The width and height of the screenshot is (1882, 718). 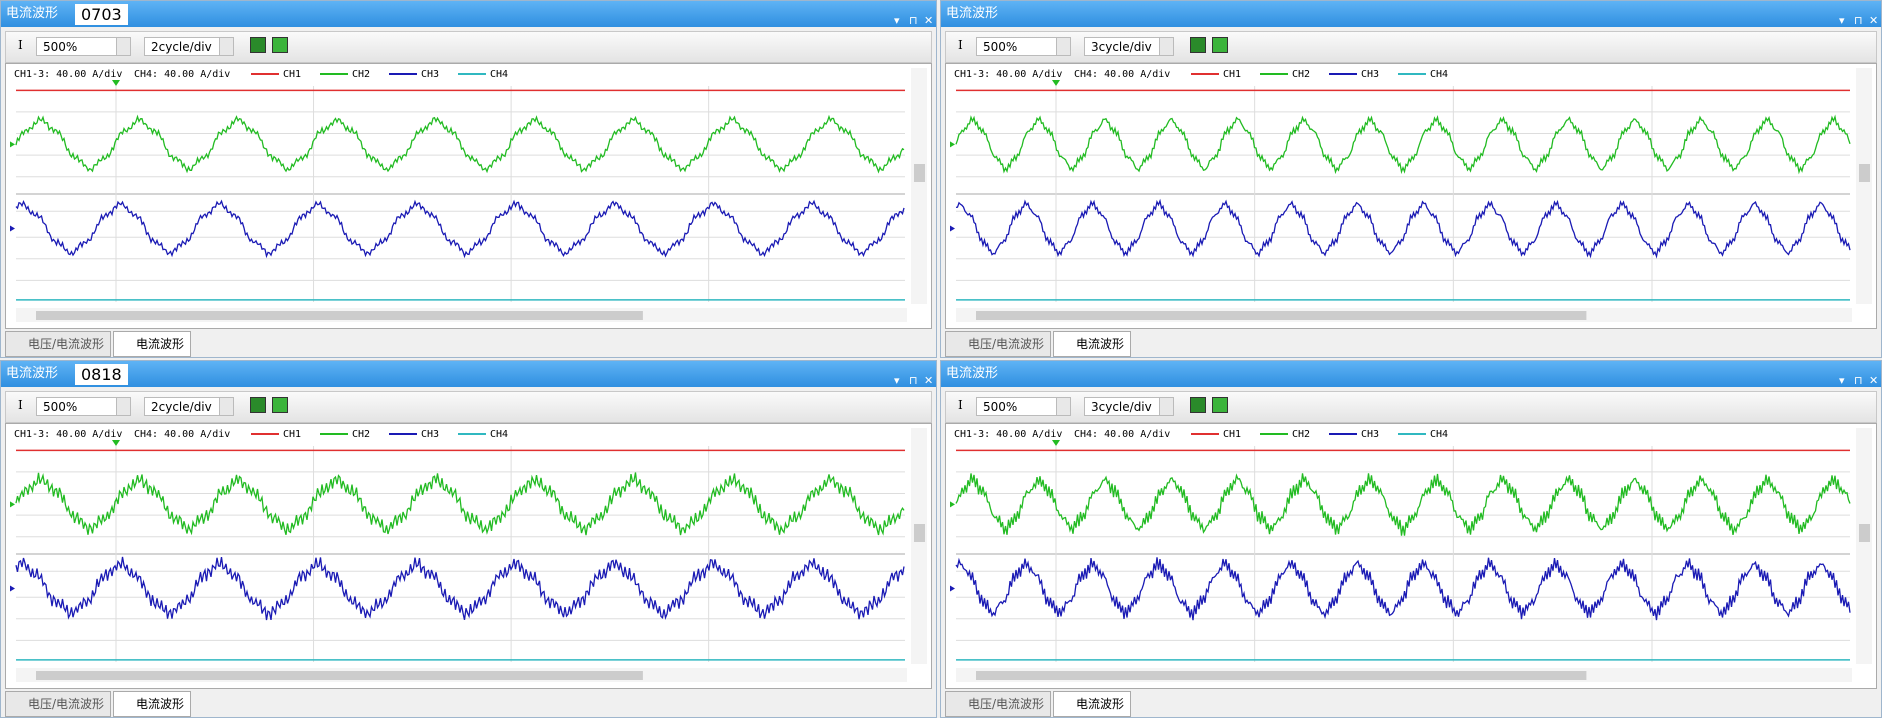 What do you see at coordinates (1411, 47) in the screenshot?
I see `toolbar: I 500% 3cycle/div` at bounding box center [1411, 47].